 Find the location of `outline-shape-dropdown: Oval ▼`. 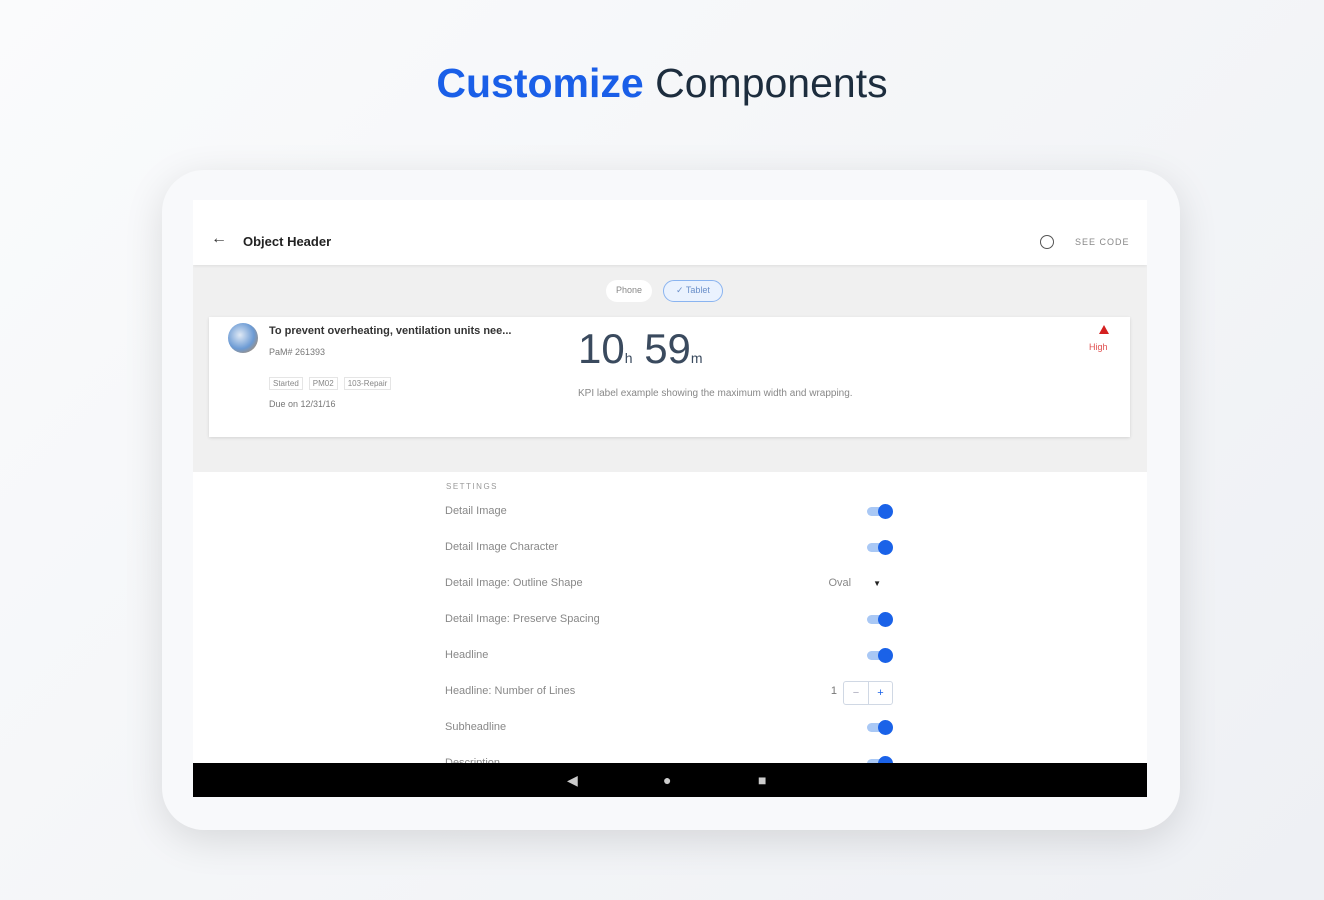

outline-shape-dropdown: Oval ▼ is located at coordinates (854, 583).